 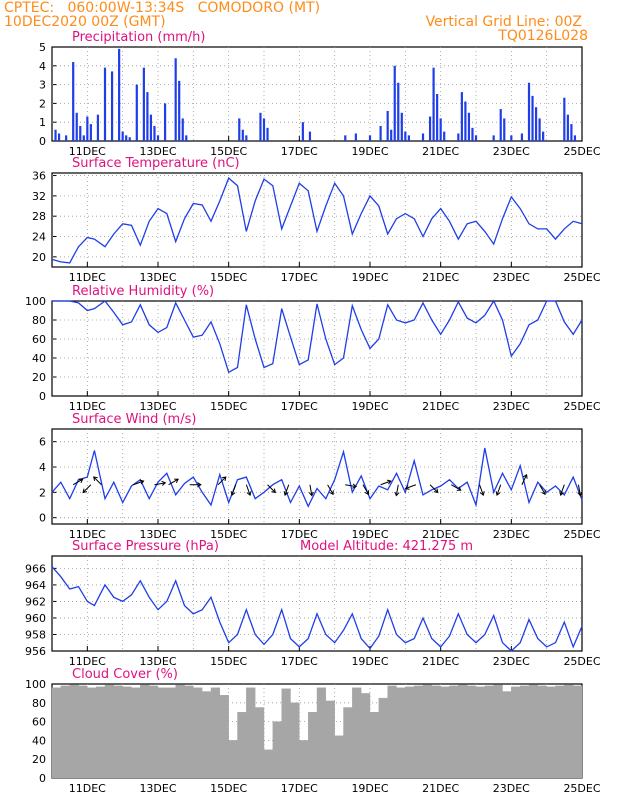 I want to click on y-tick-label: 3, so click(x=42, y=85).